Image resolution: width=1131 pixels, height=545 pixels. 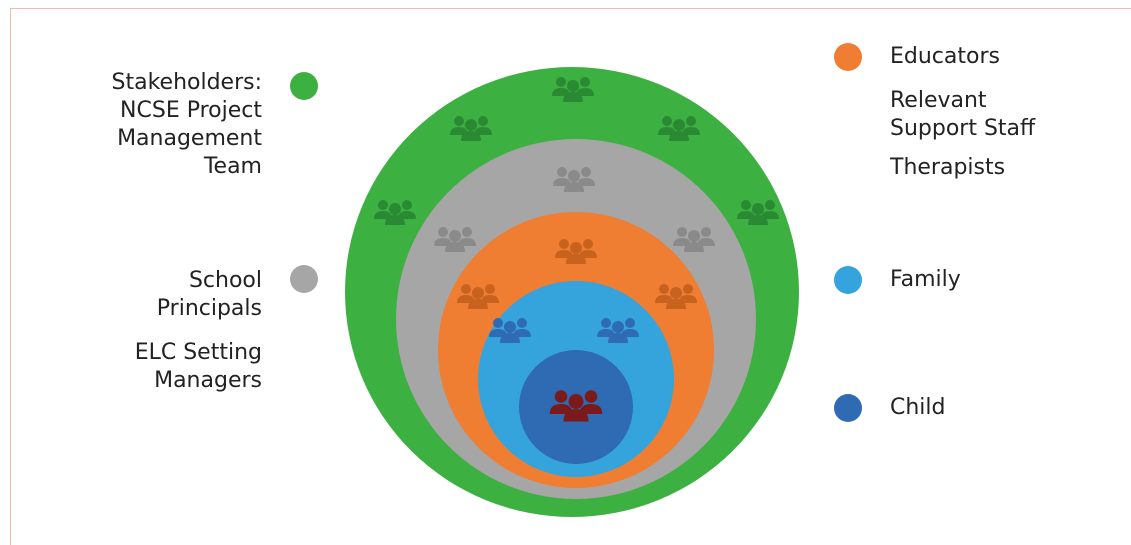 What do you see at coordinates (945, 56) in the screenshot?
I see `educators-label: Educators` at bounding box center [945, 56].